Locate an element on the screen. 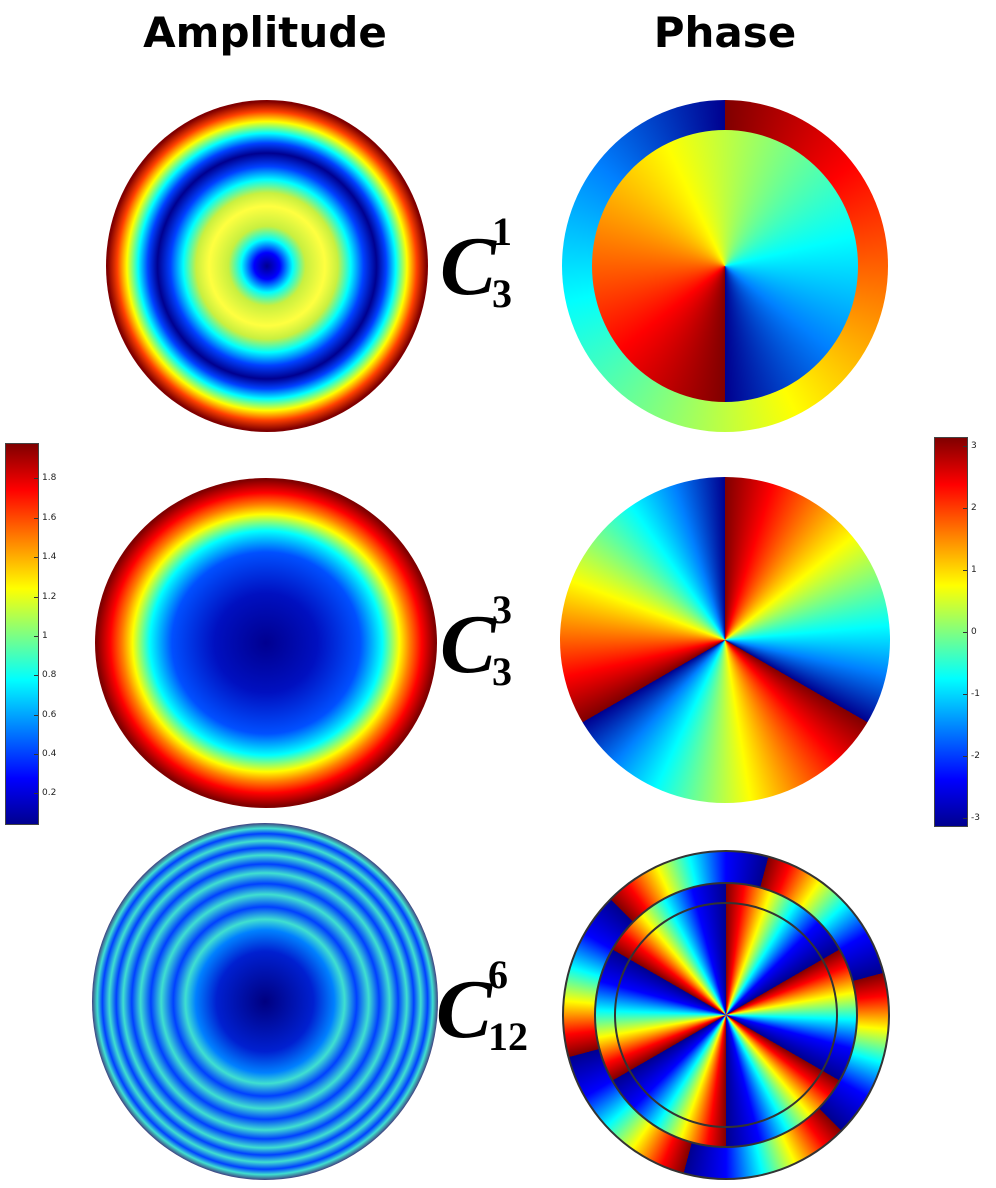 The image size is (996, 1188). mode-superscript: 3 is located at coordinates (502, 609).